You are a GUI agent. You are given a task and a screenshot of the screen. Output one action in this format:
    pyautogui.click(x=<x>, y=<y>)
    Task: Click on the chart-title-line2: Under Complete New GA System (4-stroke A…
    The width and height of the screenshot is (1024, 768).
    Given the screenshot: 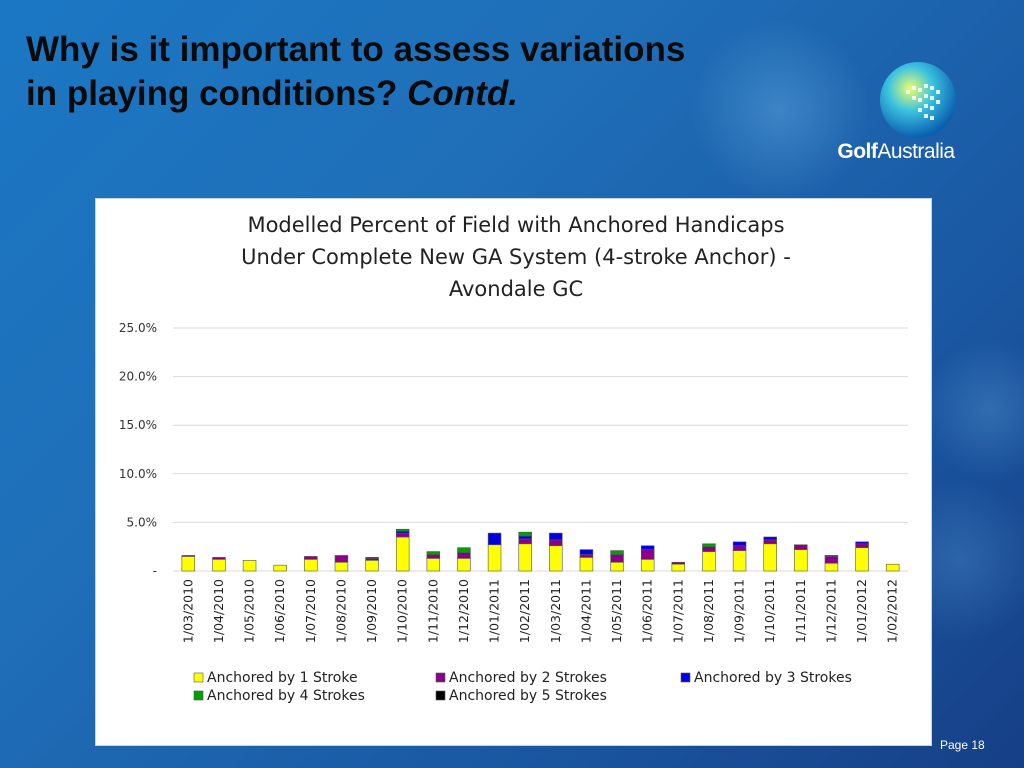 What is the action you would take?
    pyautogui.click(x=516, y=257)
    